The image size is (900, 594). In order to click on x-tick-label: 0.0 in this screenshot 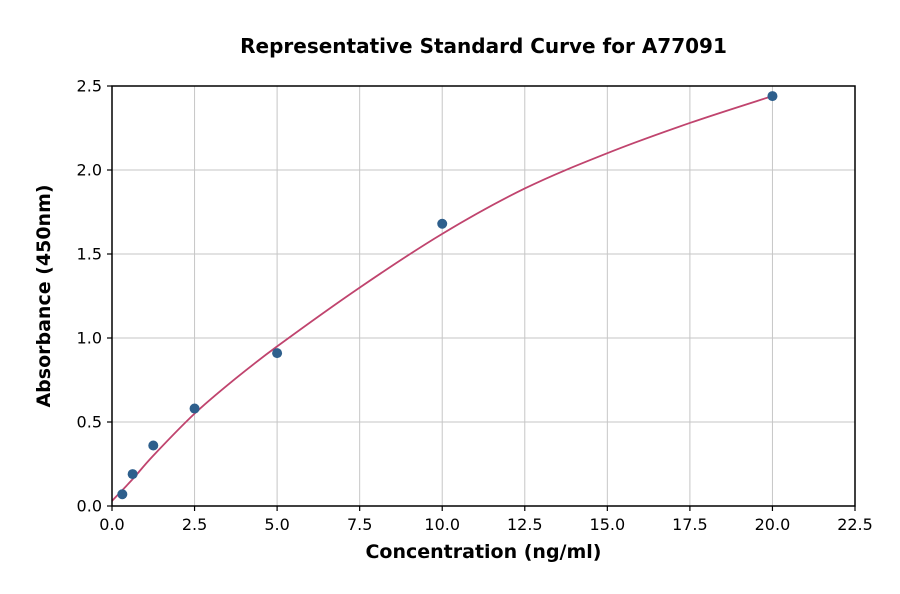, I will do `click(111, 524)`.